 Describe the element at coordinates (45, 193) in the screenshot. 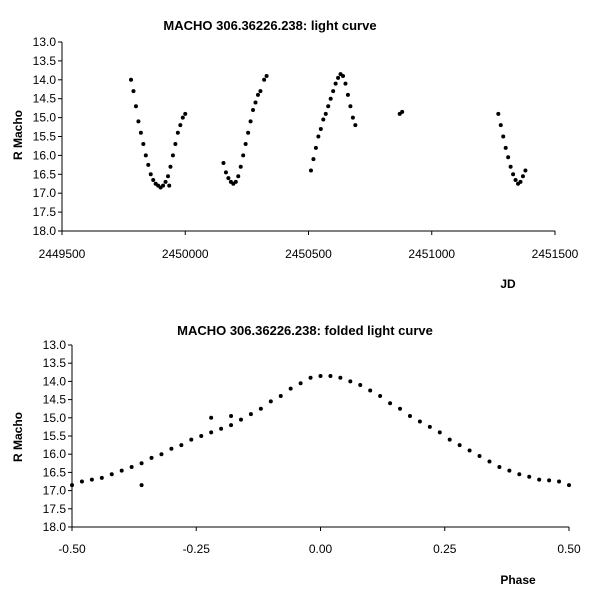

I see `light-curve-y-tick-label: 17.0` at that location.